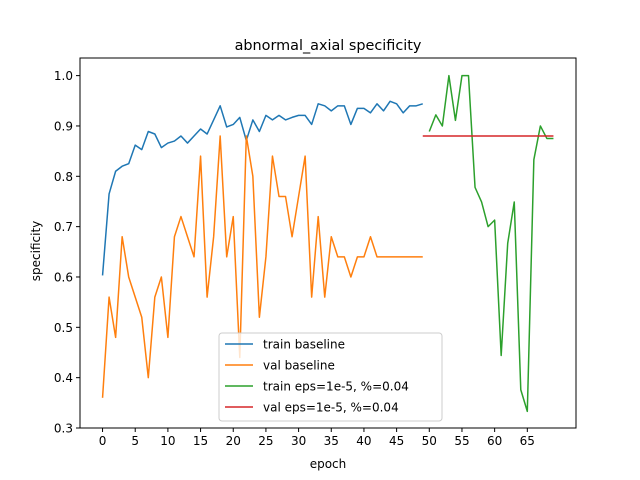 The image size is (640, 480). What do you see at coordinates (304, 345) in the screenshot?
I see `legend-entry-label: train baseline` at bounding box center [304, 345].